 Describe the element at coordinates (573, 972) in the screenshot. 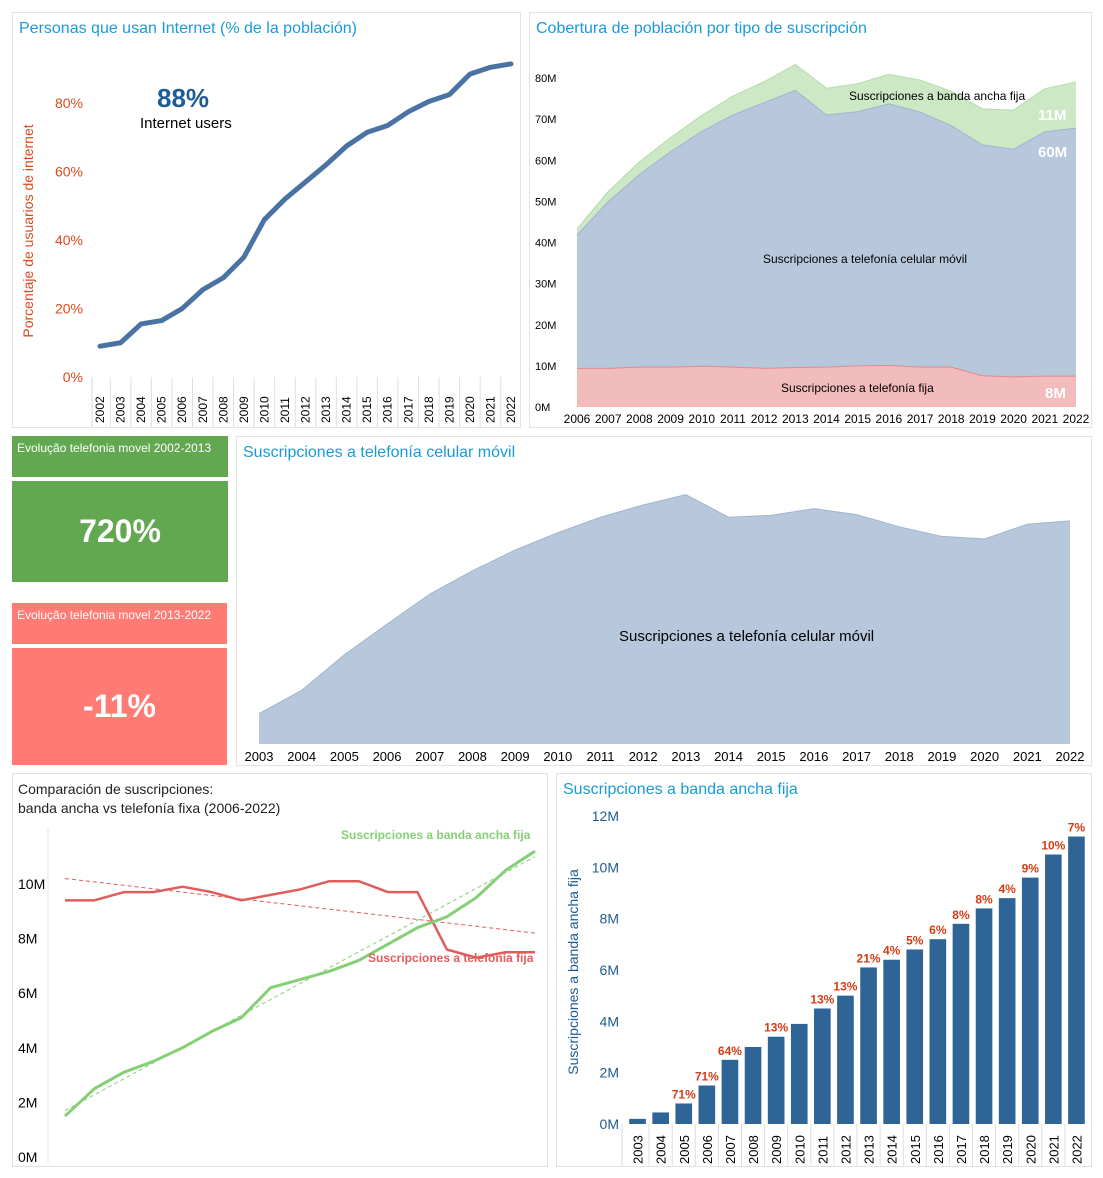

I see `y-axis-label: Suscripciones a banda ancha fija` at that location.